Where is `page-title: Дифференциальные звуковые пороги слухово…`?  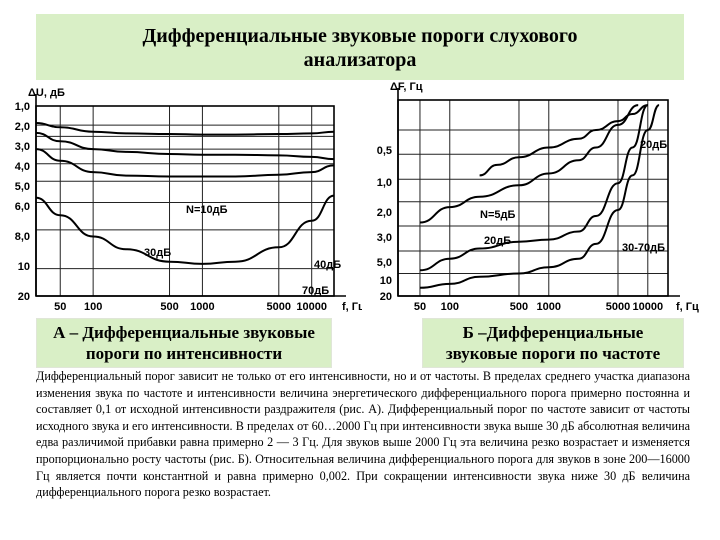 page-title: Дифференциальные звуковые пороги слухово… is located at coordinates (360, 47).